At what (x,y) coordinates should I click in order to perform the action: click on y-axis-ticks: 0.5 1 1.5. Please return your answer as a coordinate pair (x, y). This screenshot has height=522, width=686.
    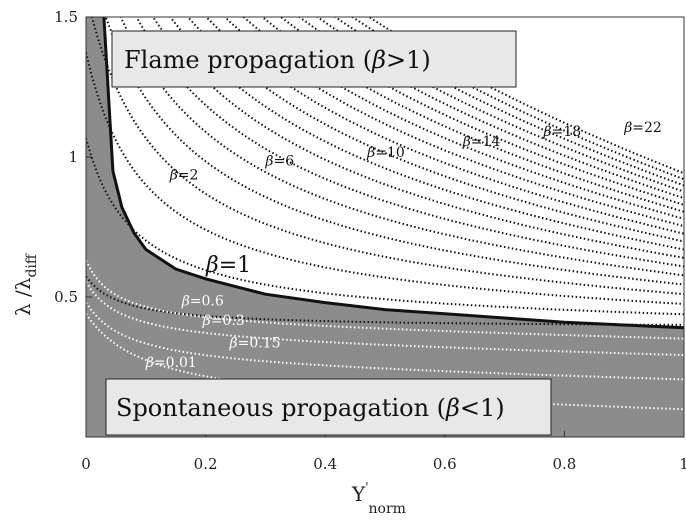
    Looking at the image, I should click on (73, 157).